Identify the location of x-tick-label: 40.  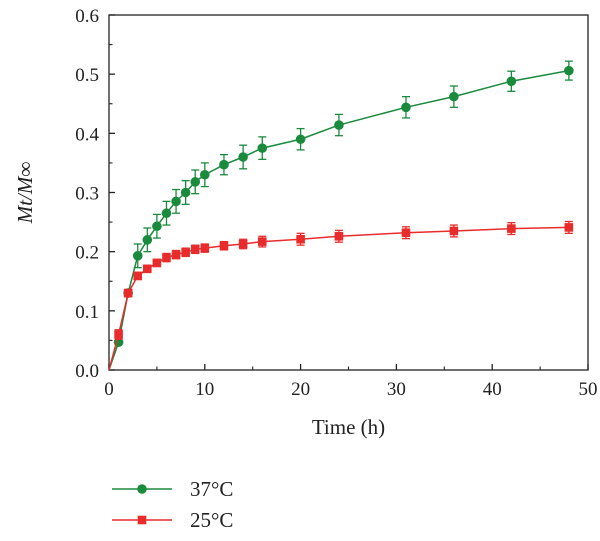
(492, 389).